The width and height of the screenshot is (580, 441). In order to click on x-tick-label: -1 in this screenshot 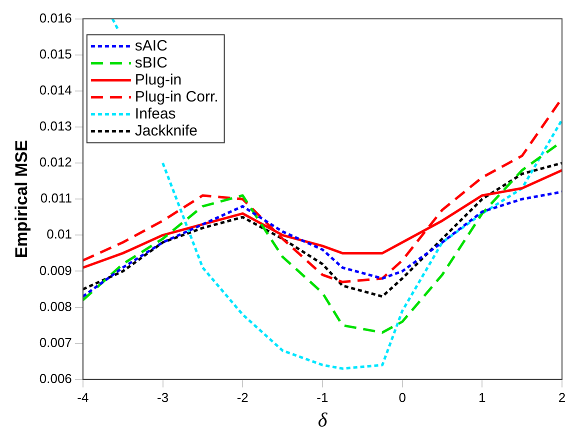, I will do `click(322, 397)`.